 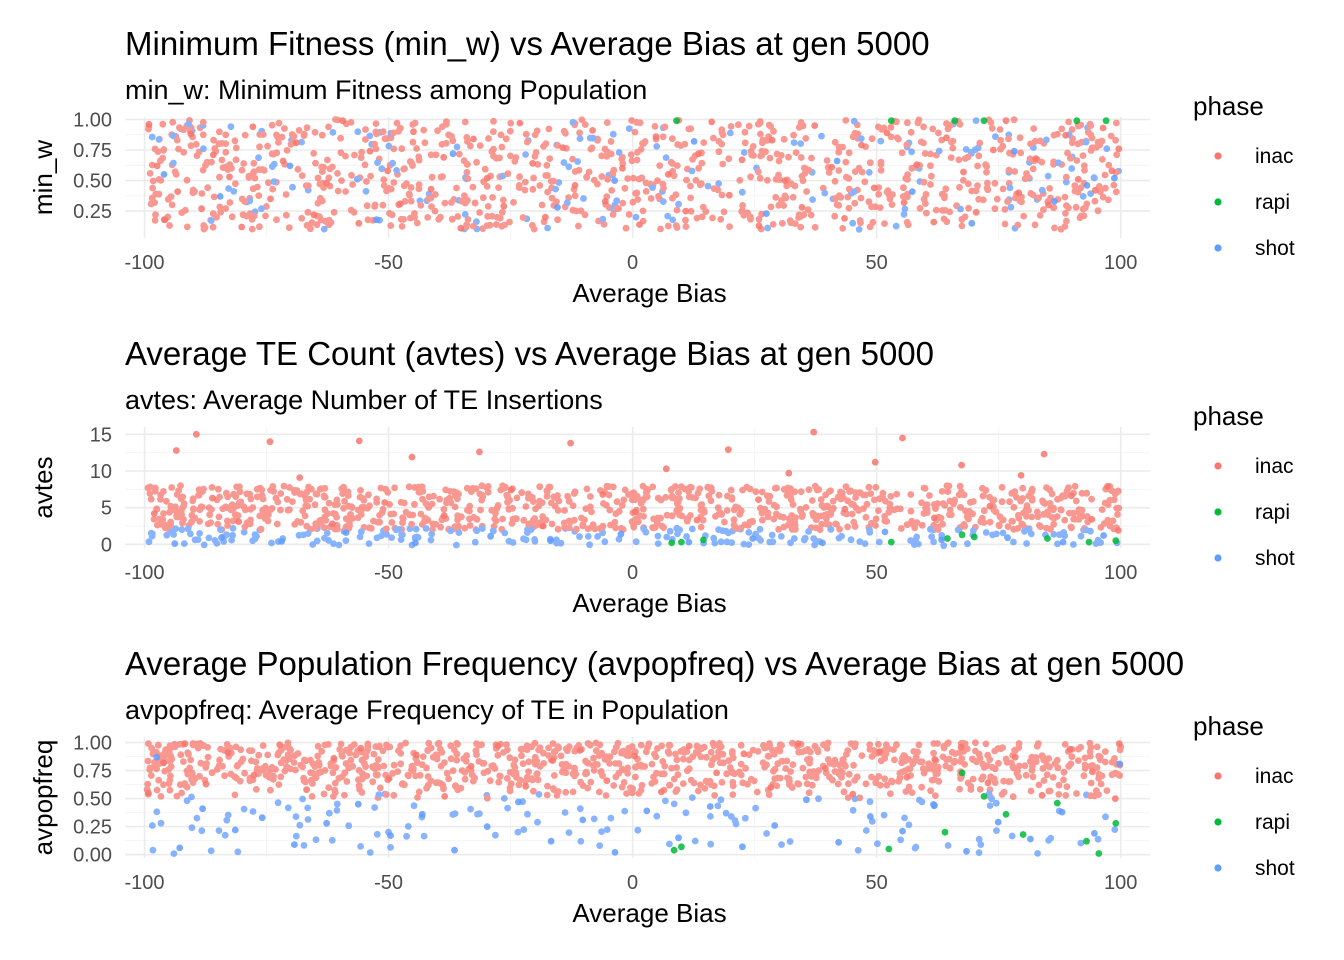 I want to click on chart-subtitle: min_w: Minimum Fitness among Population, so click(x=386, y=90).